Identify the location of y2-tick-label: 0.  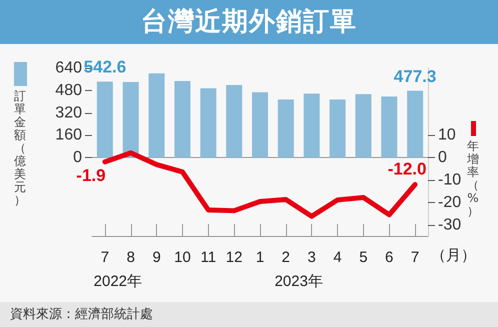
(442, 157).